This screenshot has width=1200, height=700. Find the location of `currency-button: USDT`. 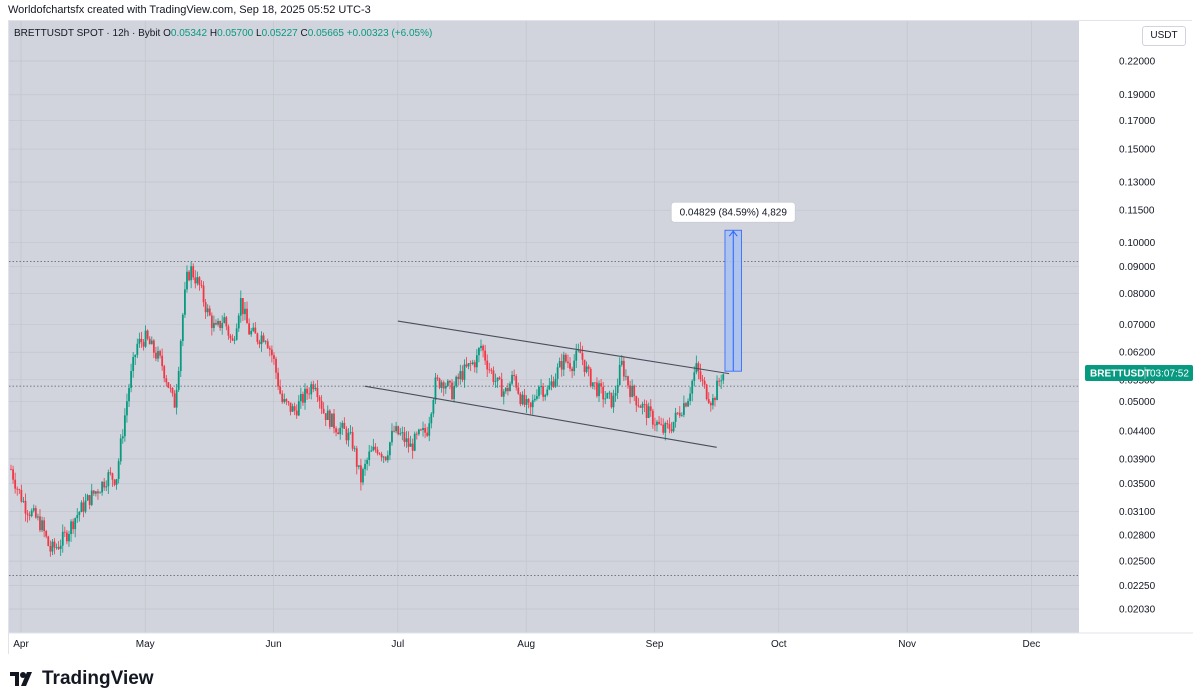

currency-button: USDT is located at coordinates (1164, 36).